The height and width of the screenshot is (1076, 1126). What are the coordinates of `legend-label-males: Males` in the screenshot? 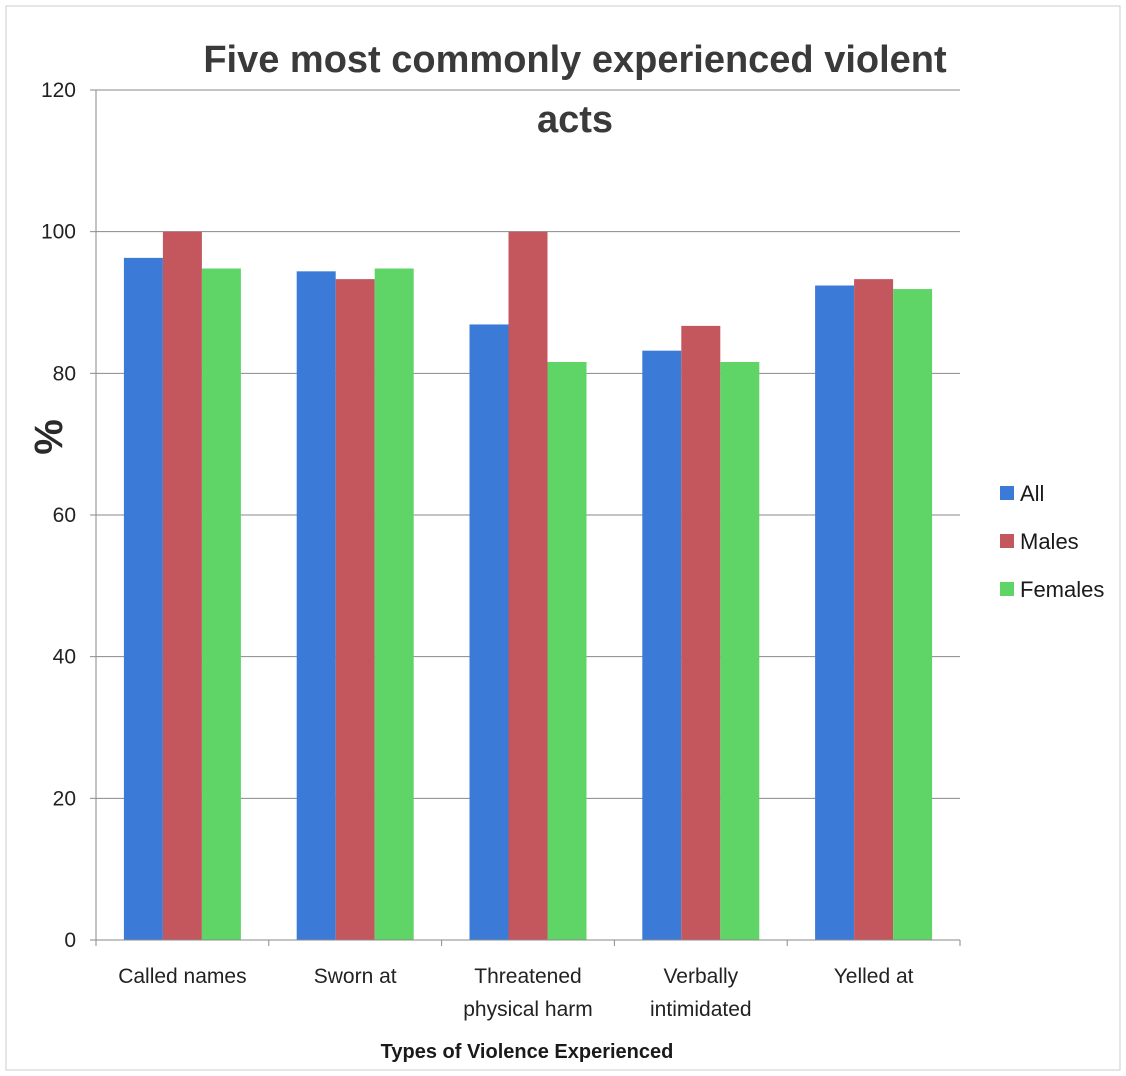 It's located at (1049, 541).